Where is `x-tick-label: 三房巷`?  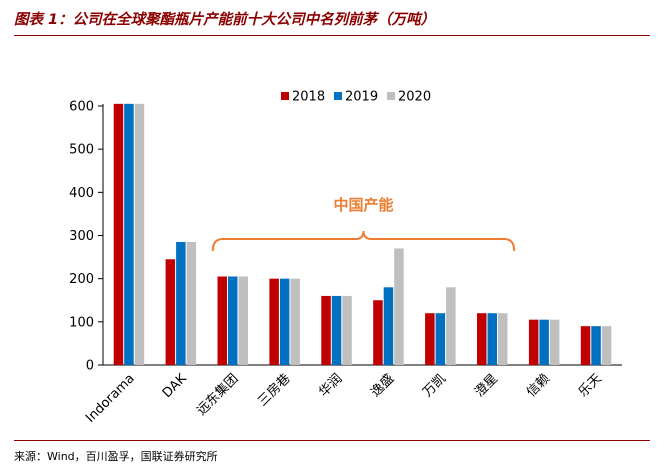
x-tick-label: 三房巷 is located at coordinates (274, 390).